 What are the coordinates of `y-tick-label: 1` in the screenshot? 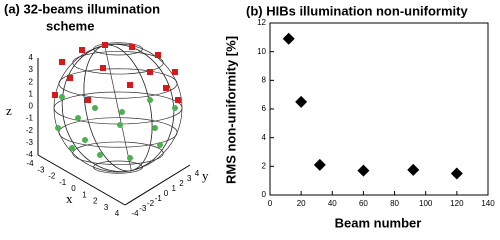 It's located at (174, 188).